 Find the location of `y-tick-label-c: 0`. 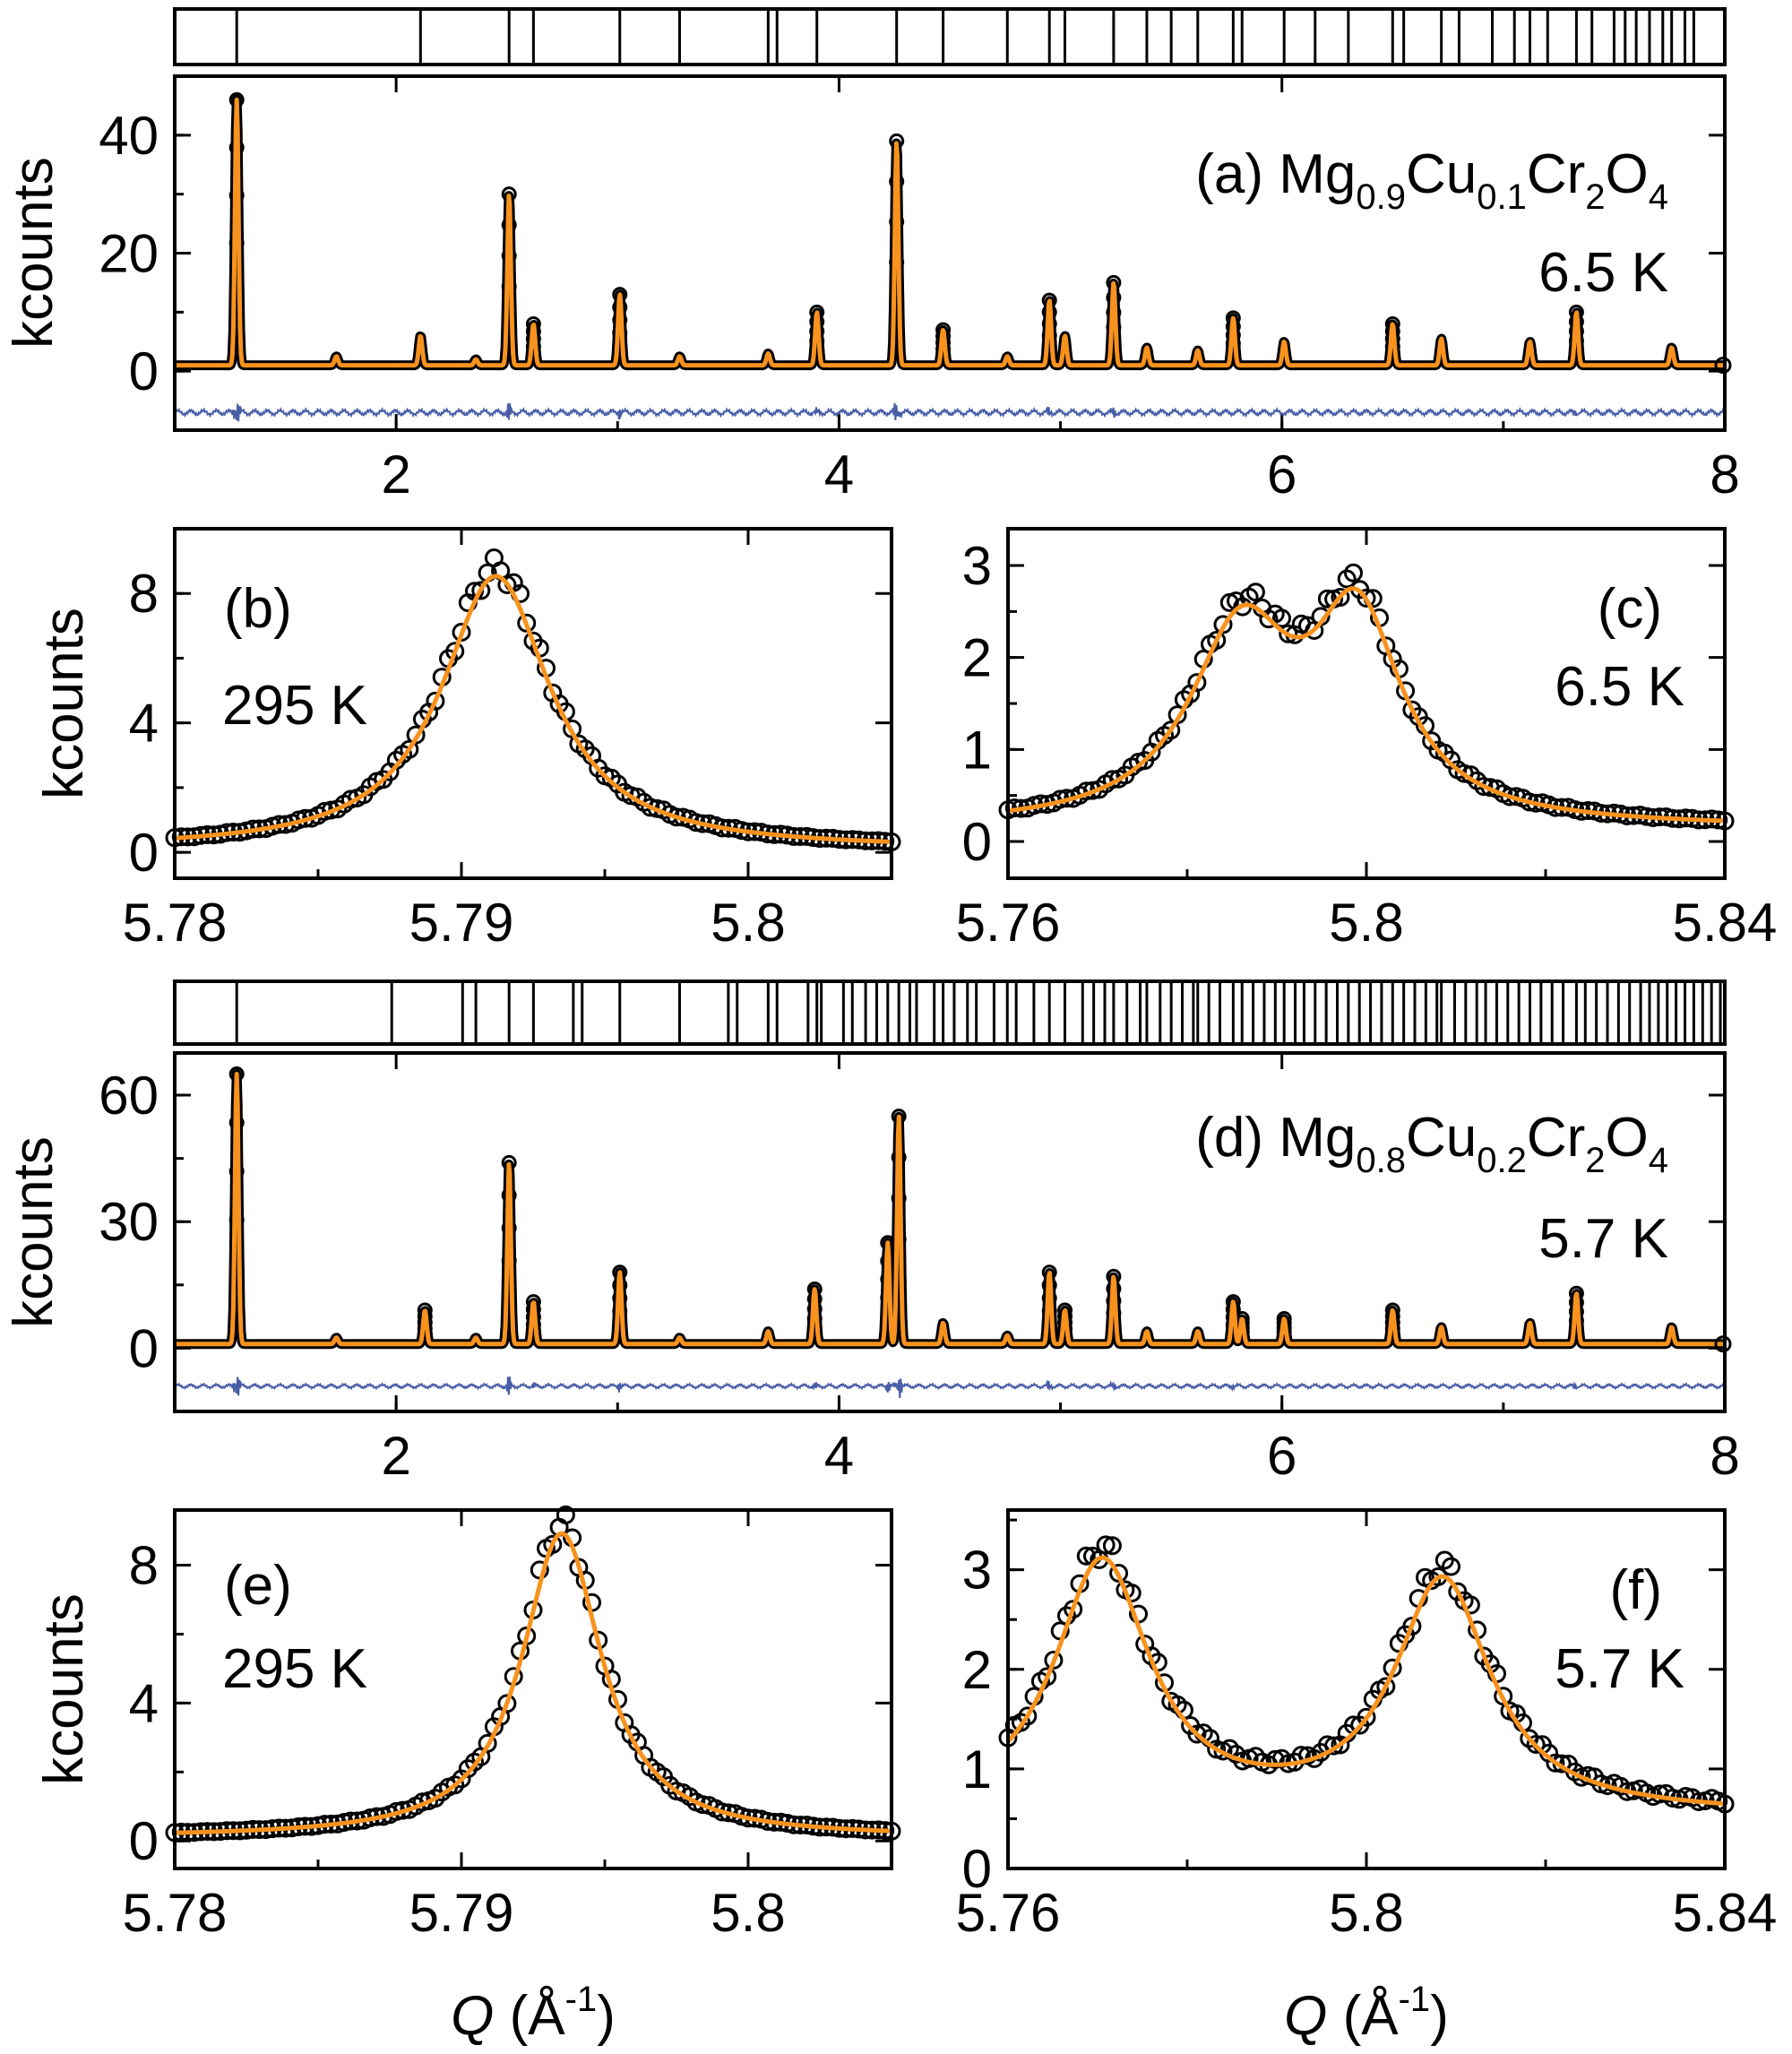

y-tick-label-c: 0 is located at coordinates (977, 842).